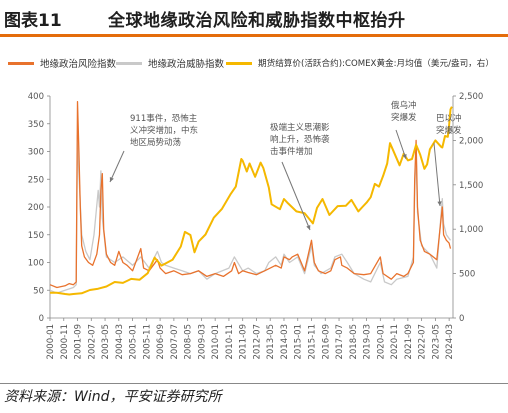 The height and width of the screenshot is (413, 508). What do you see at coordinates (41, 319) in the screenshot?
I see `y-left-tick-label: 0` at bounding box center [41, 319].